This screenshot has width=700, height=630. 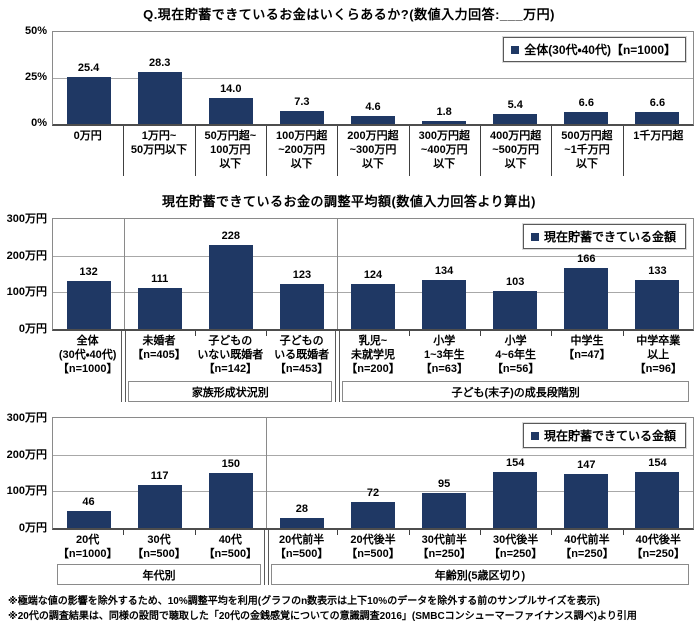 I want to click on x-category-label: 400万円超 ~500万円 以下, so click(x=515, y=150).